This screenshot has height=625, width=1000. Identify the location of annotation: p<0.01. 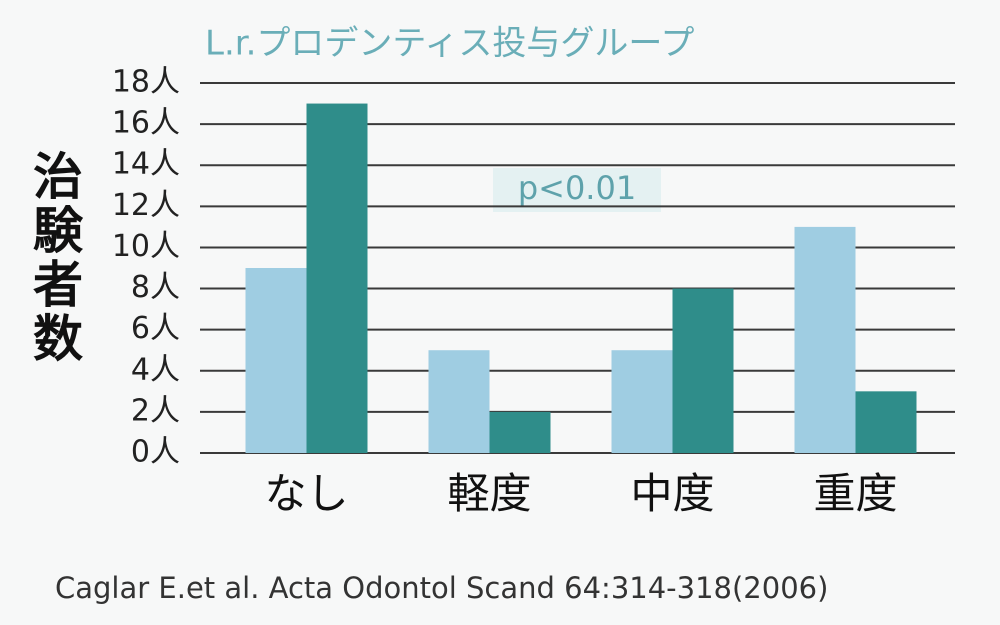
(577, 188).